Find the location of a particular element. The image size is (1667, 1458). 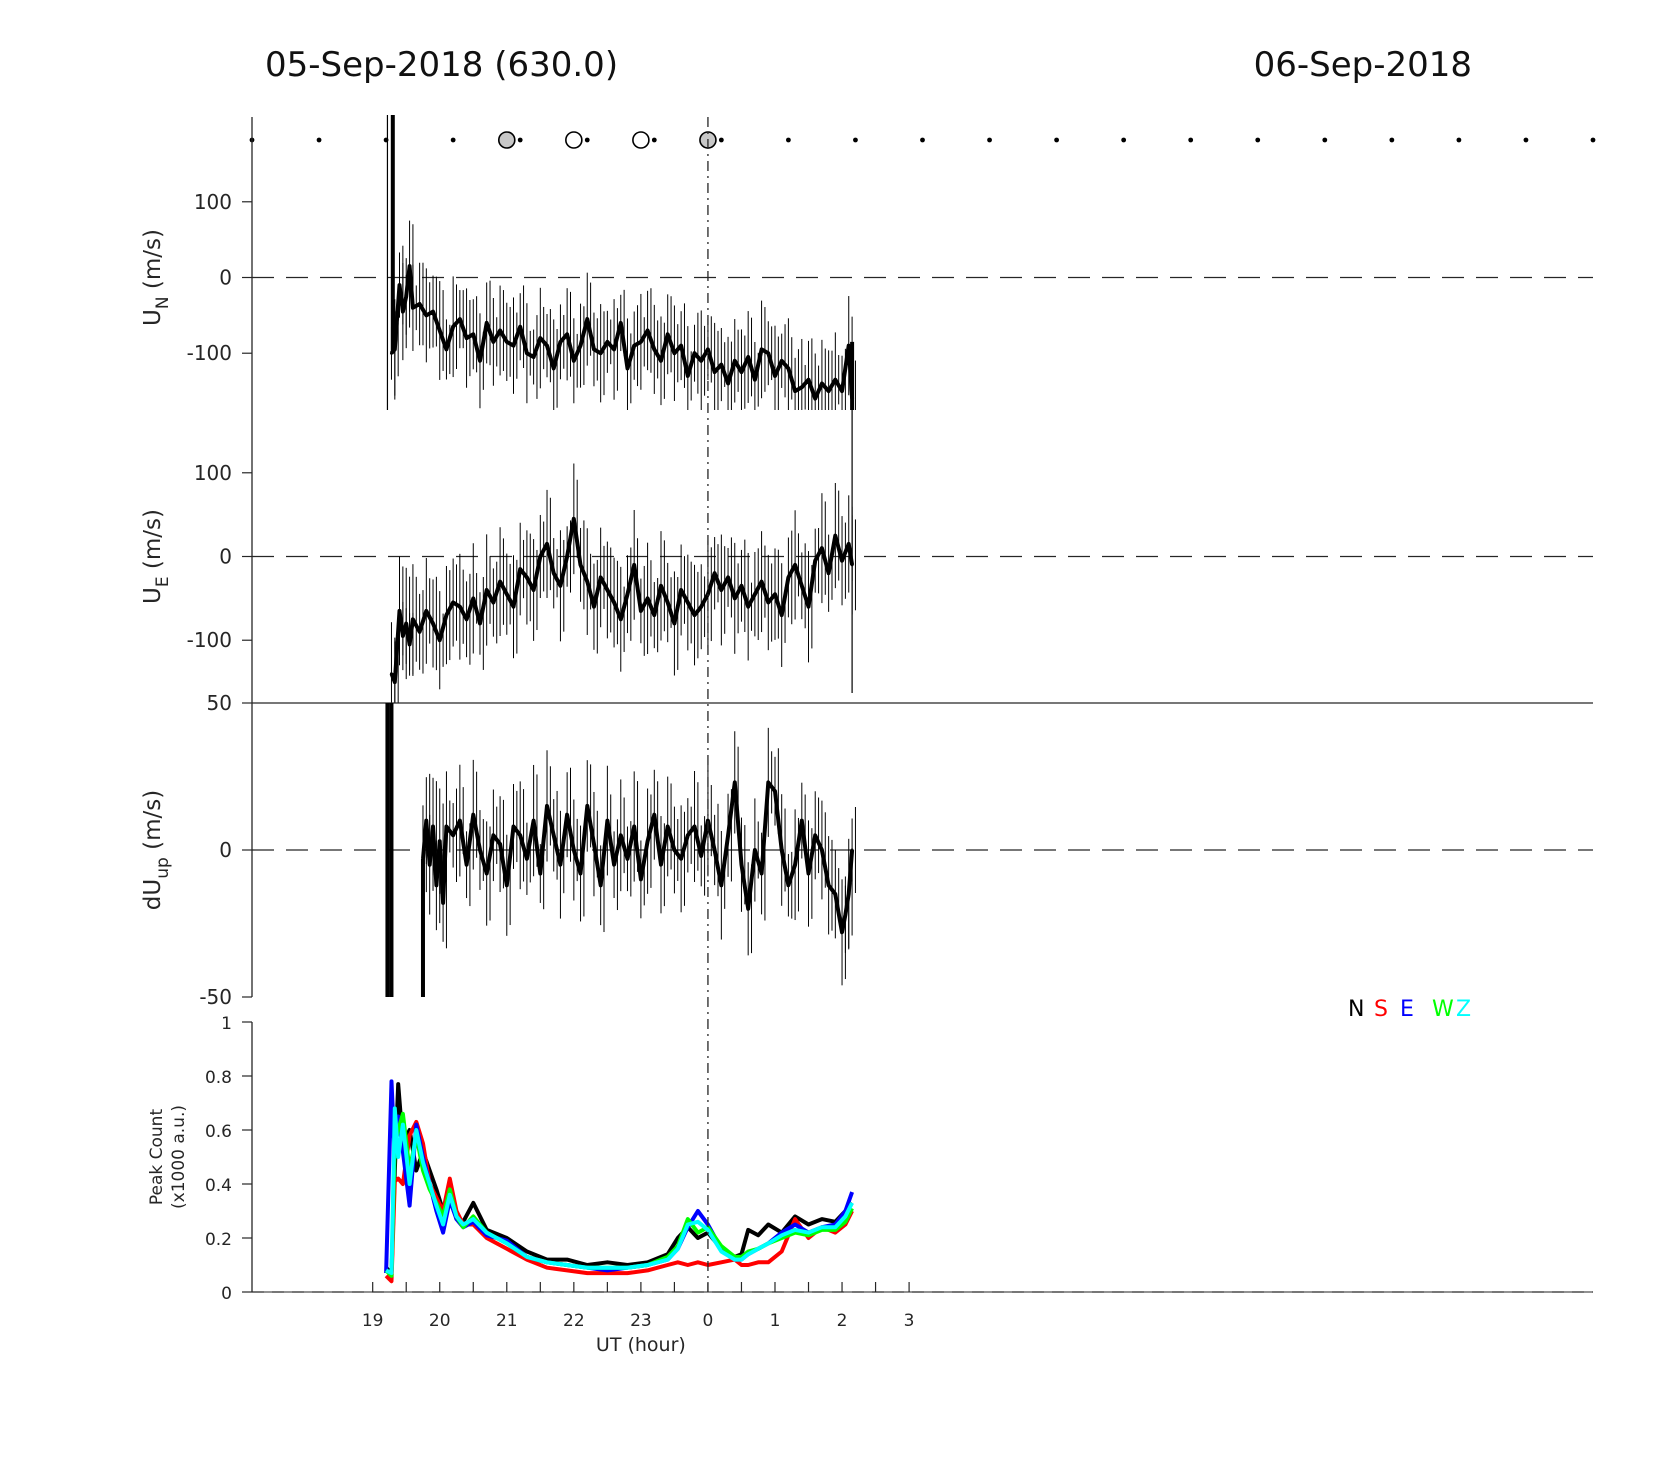

left-title: 05-Sep-2018 (630.0) is located at coordinates (441, 65).